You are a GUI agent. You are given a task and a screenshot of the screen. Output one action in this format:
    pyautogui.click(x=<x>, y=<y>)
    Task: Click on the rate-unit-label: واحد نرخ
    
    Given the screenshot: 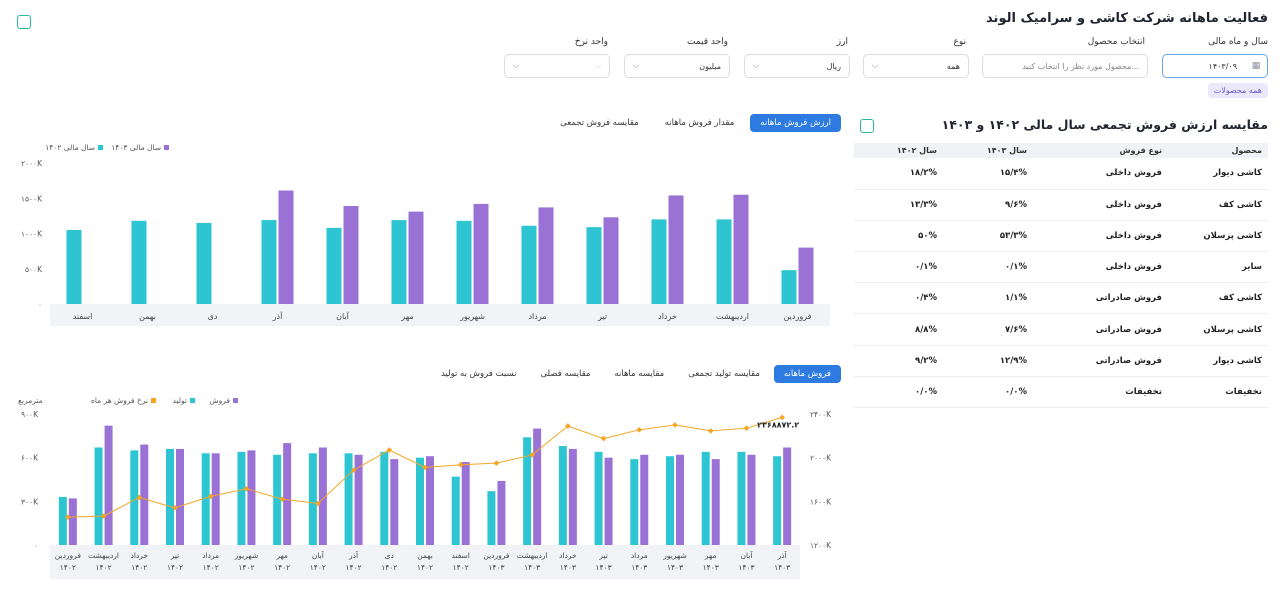 What is the action you would take?
    pyautogui.click(x=591, y=42)
    